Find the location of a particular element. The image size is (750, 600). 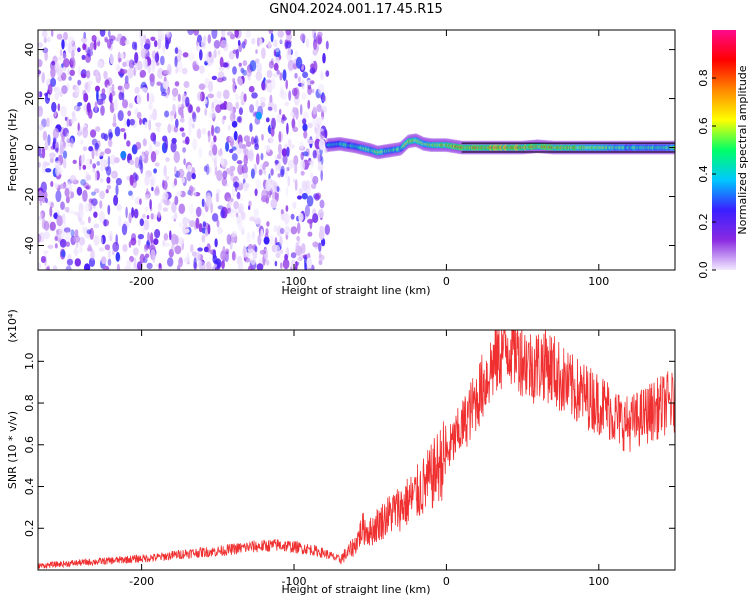

x-tick-label: -200 is located at coordinates (141, 581).